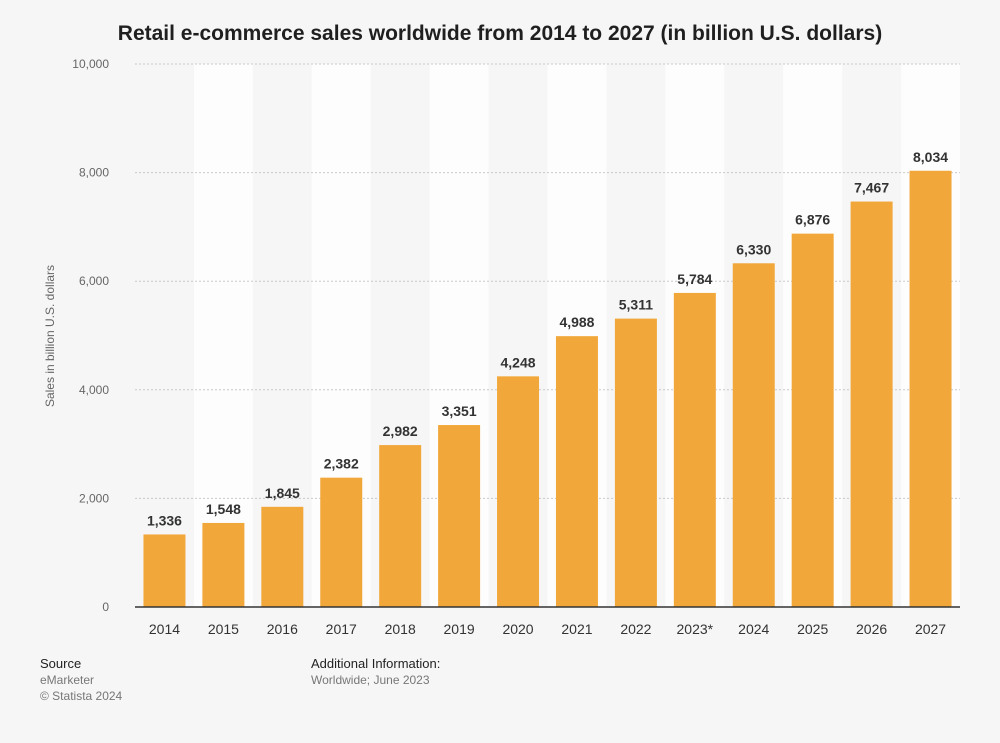  I want to click on additional-info-text: Worldwide; June 2023, so click(370, 680).